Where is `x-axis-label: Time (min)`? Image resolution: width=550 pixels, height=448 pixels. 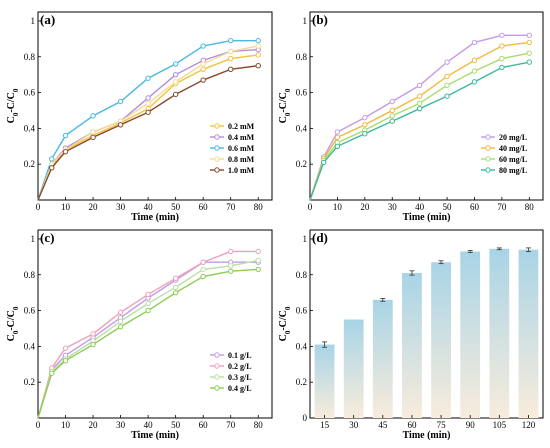 x-axis-label: Time (min) is located at coordinates (427, 217).